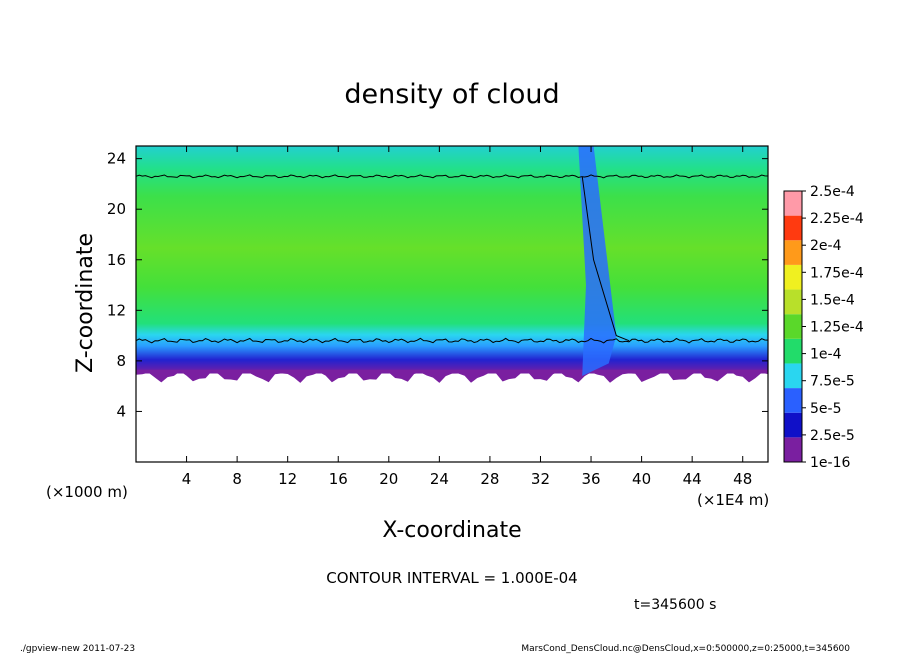 The width and height of the screenshot is (904, 654). I want to click on x-tick-label: 32, so click(540, 479).